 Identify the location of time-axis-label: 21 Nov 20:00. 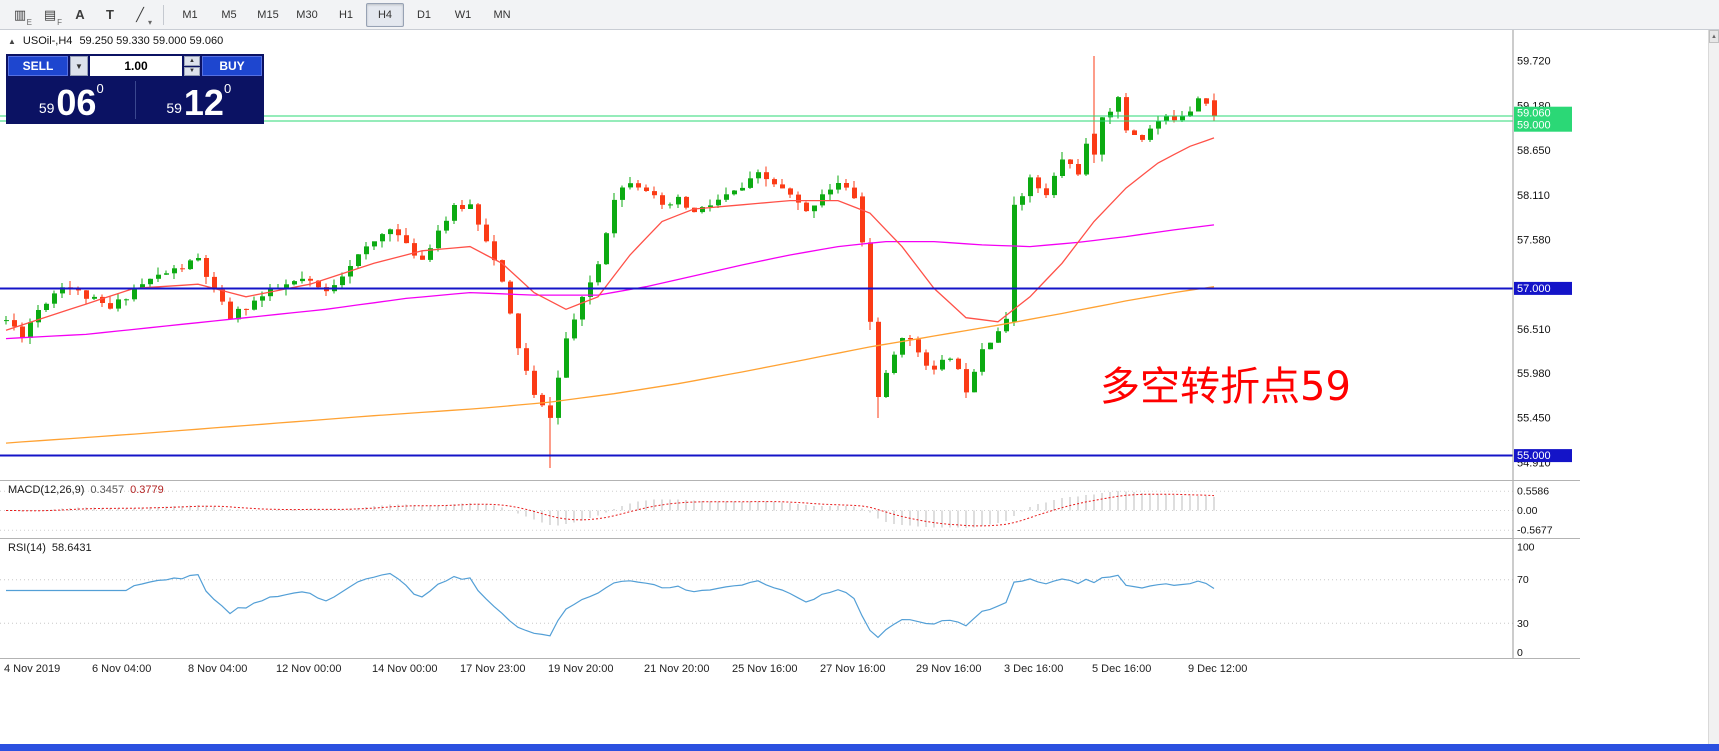
(677, 669).